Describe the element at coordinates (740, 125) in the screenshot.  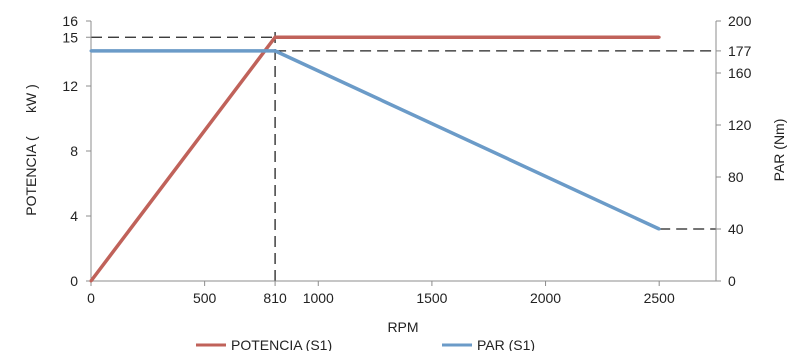
I see `y-right-tick-label: 120` at that location.